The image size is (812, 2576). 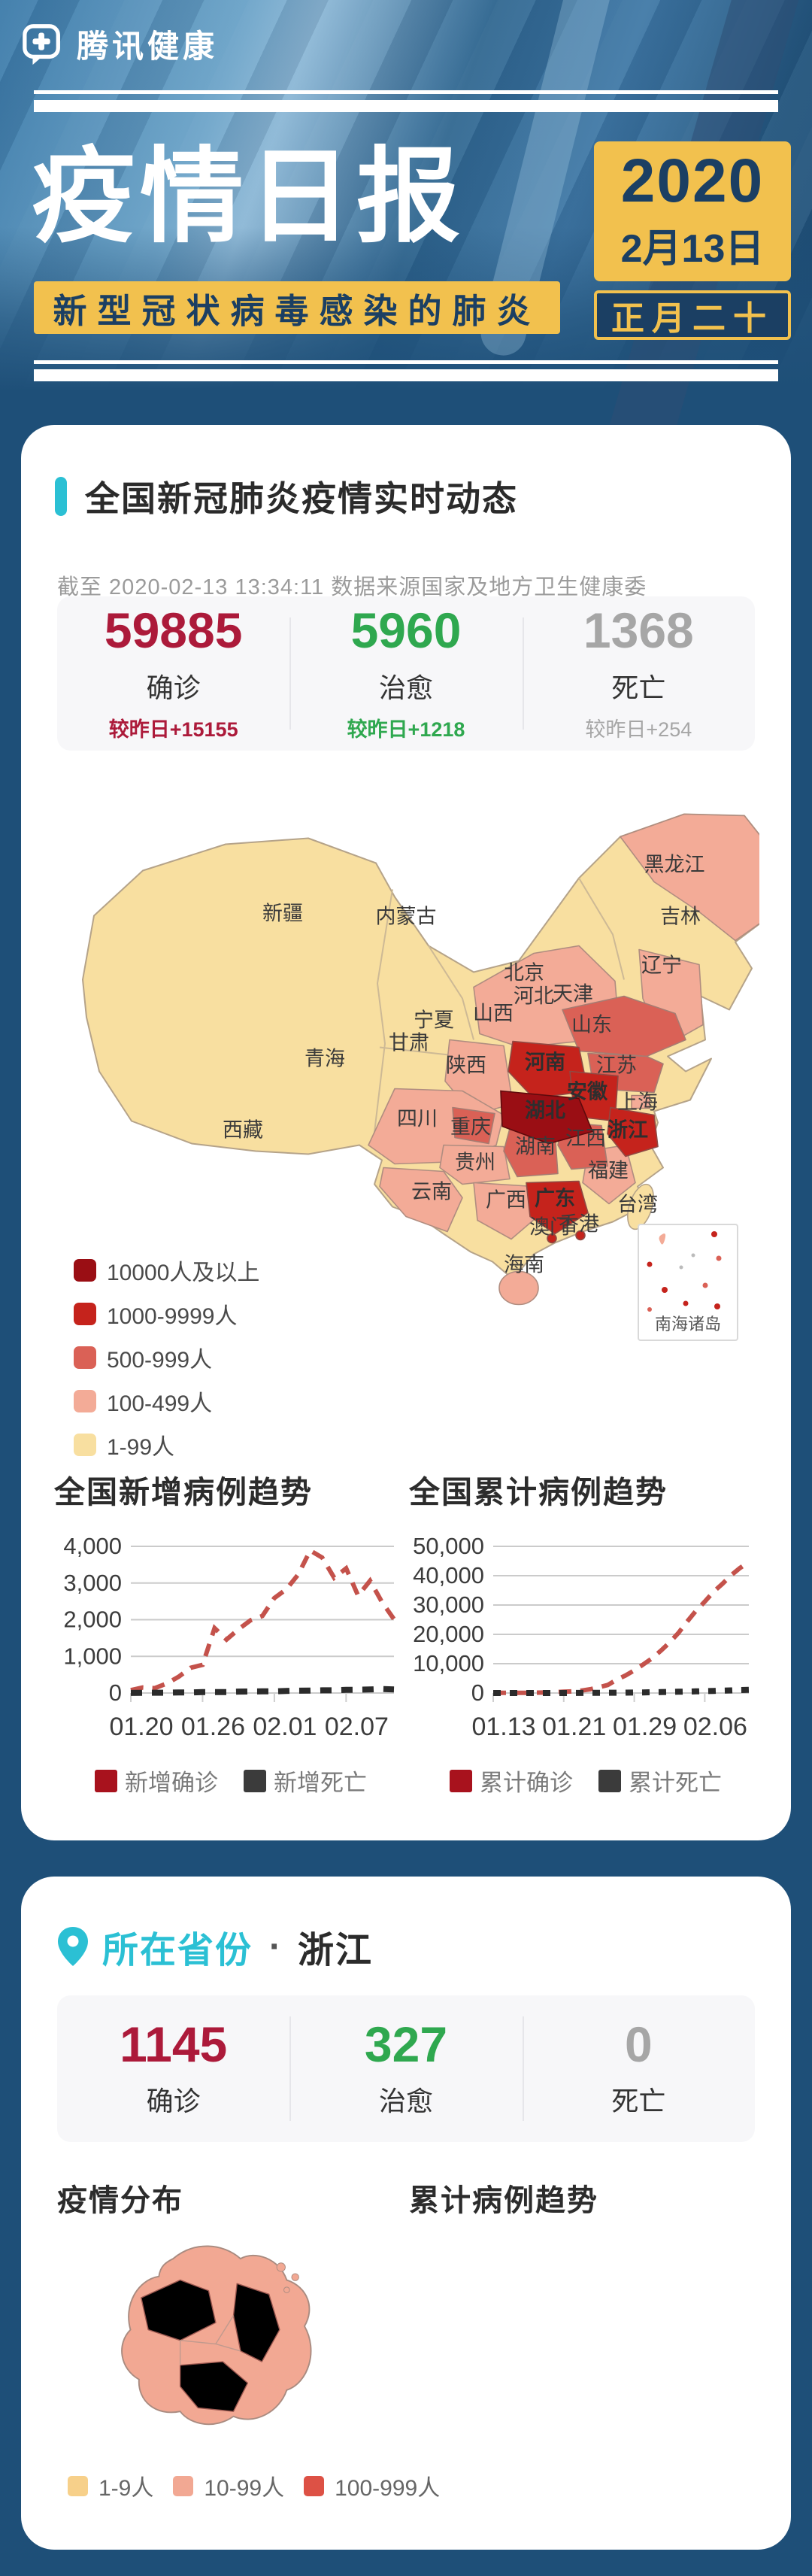 What do you see at coordinates (608, 1171) in the screenshot?
I see `province-label: 福建` at bounding box center [608, 1171].